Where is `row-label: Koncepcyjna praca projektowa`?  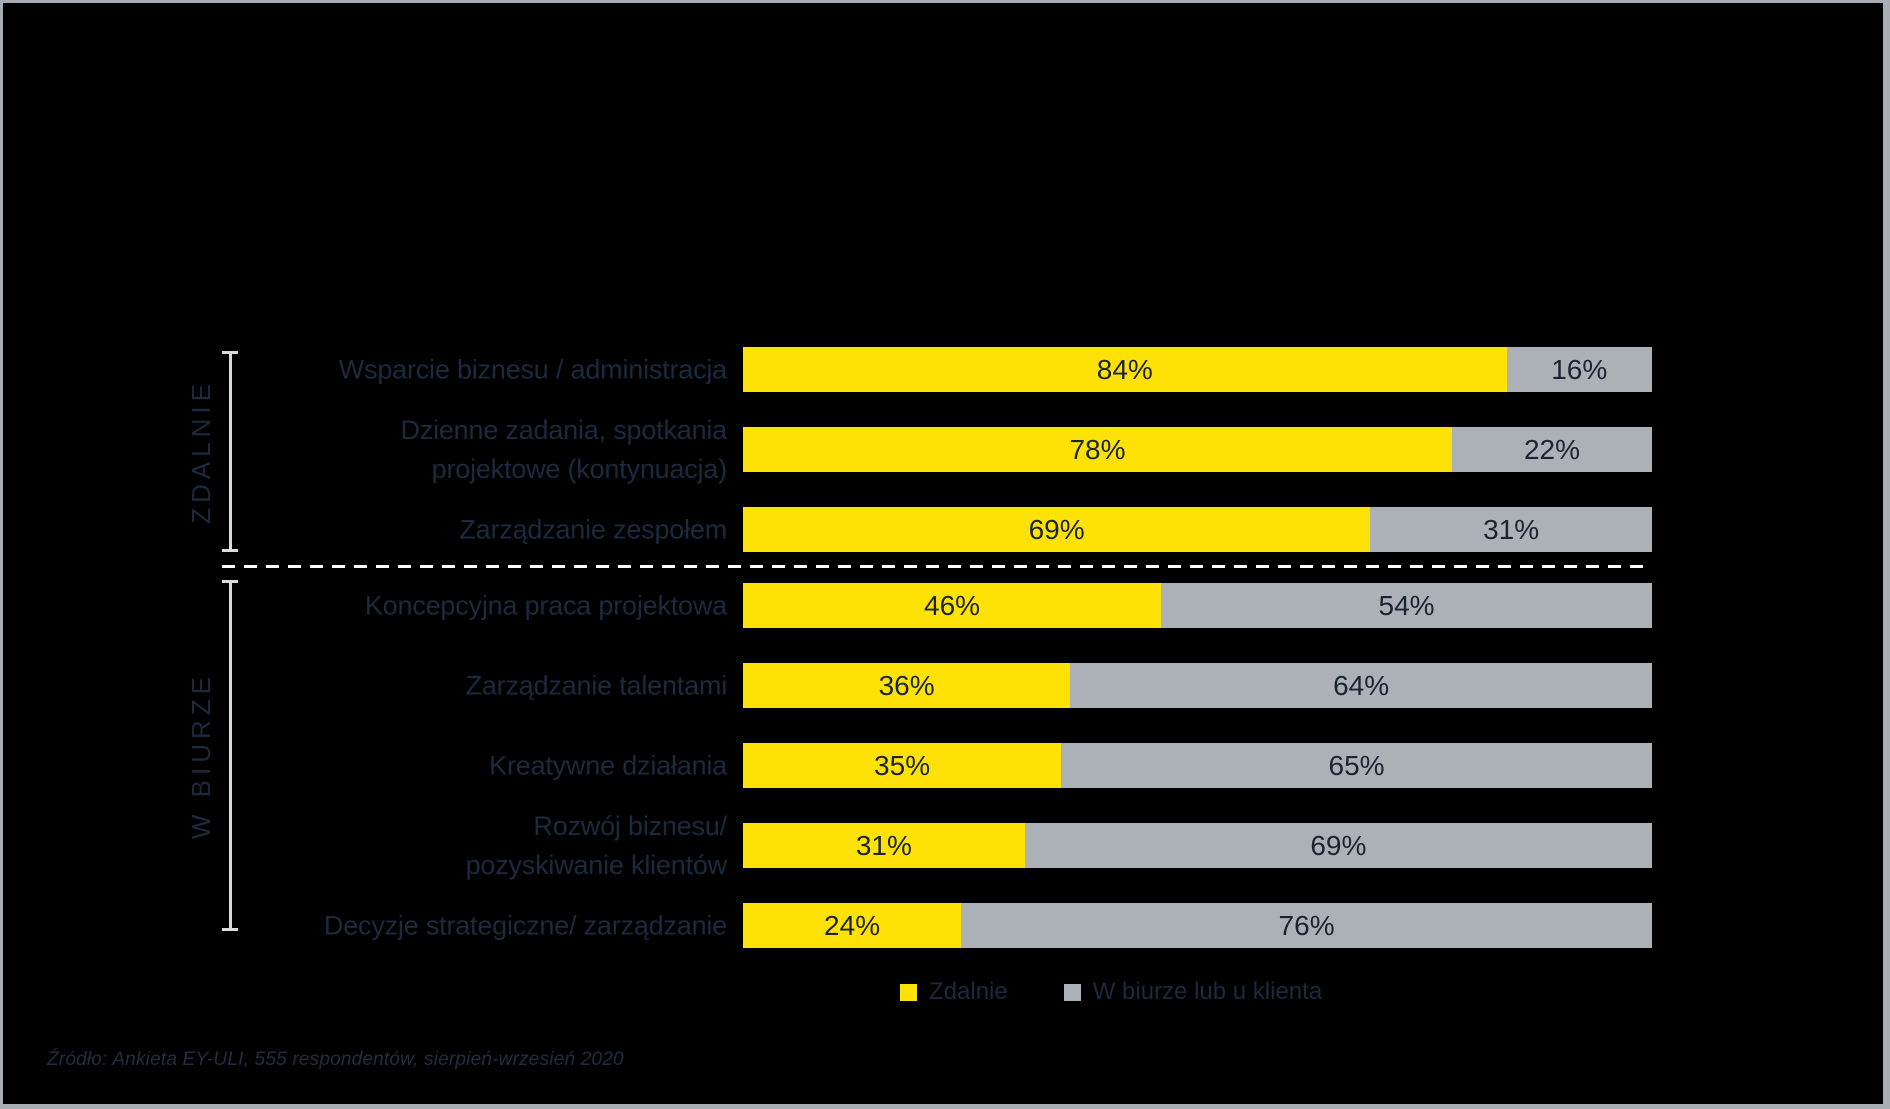
row-label: Koncepcyjna praca projektowa is located at coordinates (545, 605).